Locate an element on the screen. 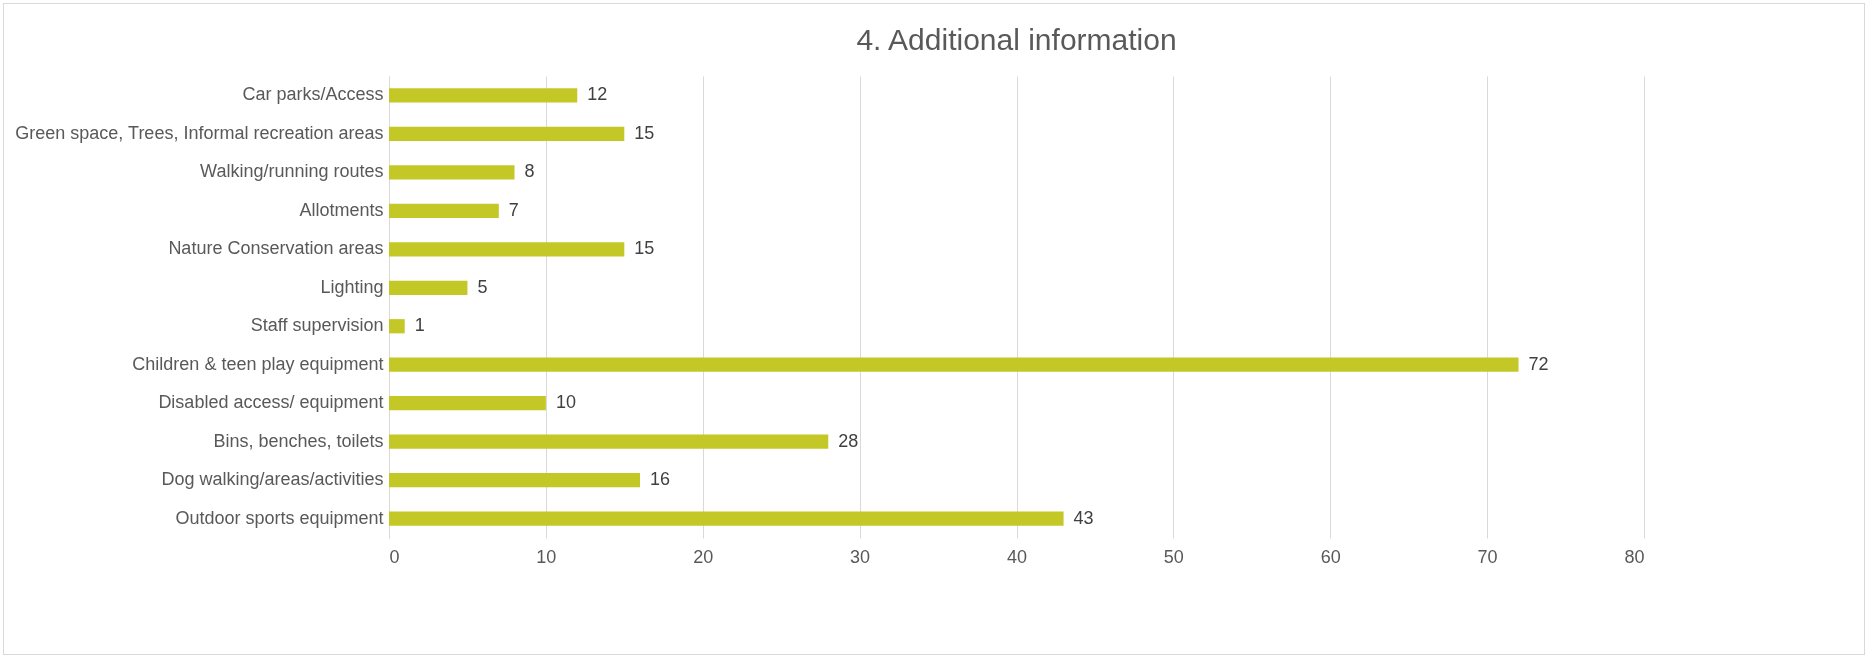 This screenshot has height=660, width=1869. x-tick-label: 20 is located at coordinates (703, 556).